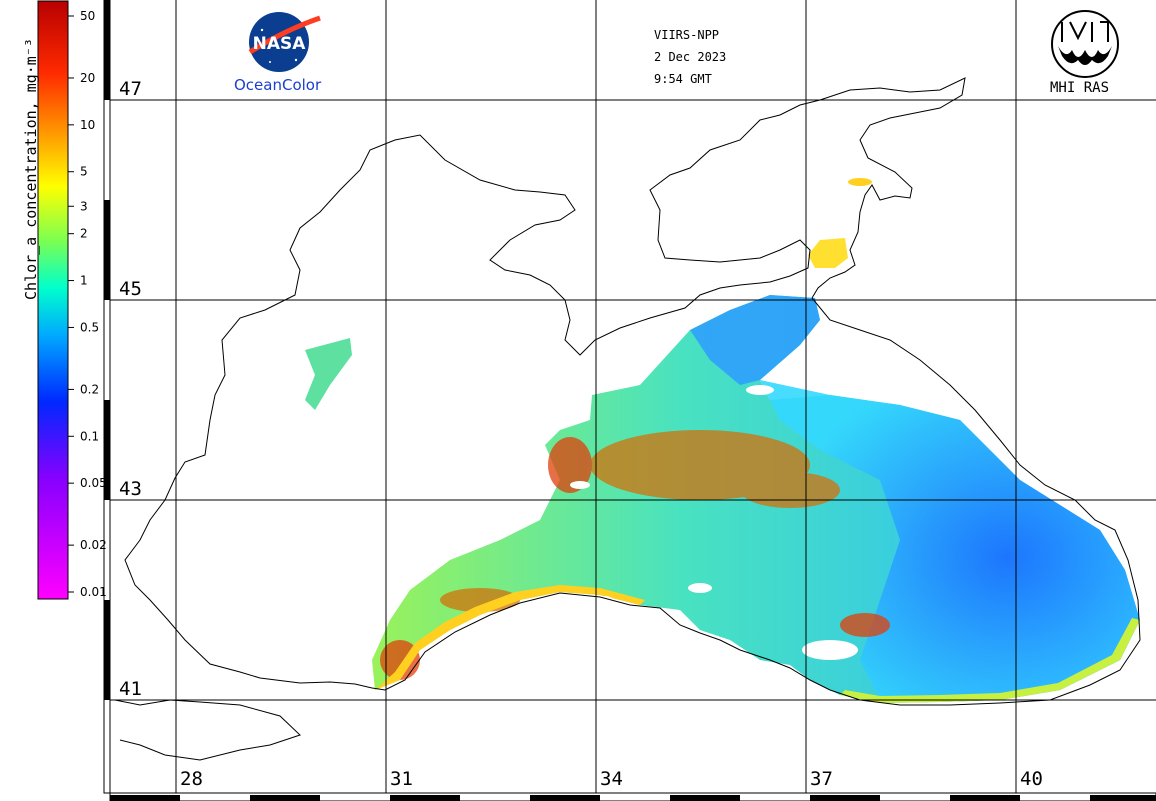  What do you see at coordinates (89, 436) in the screenshot?
I see `colorbar-tick-label: 0.1` at bounding box center [89, 436].